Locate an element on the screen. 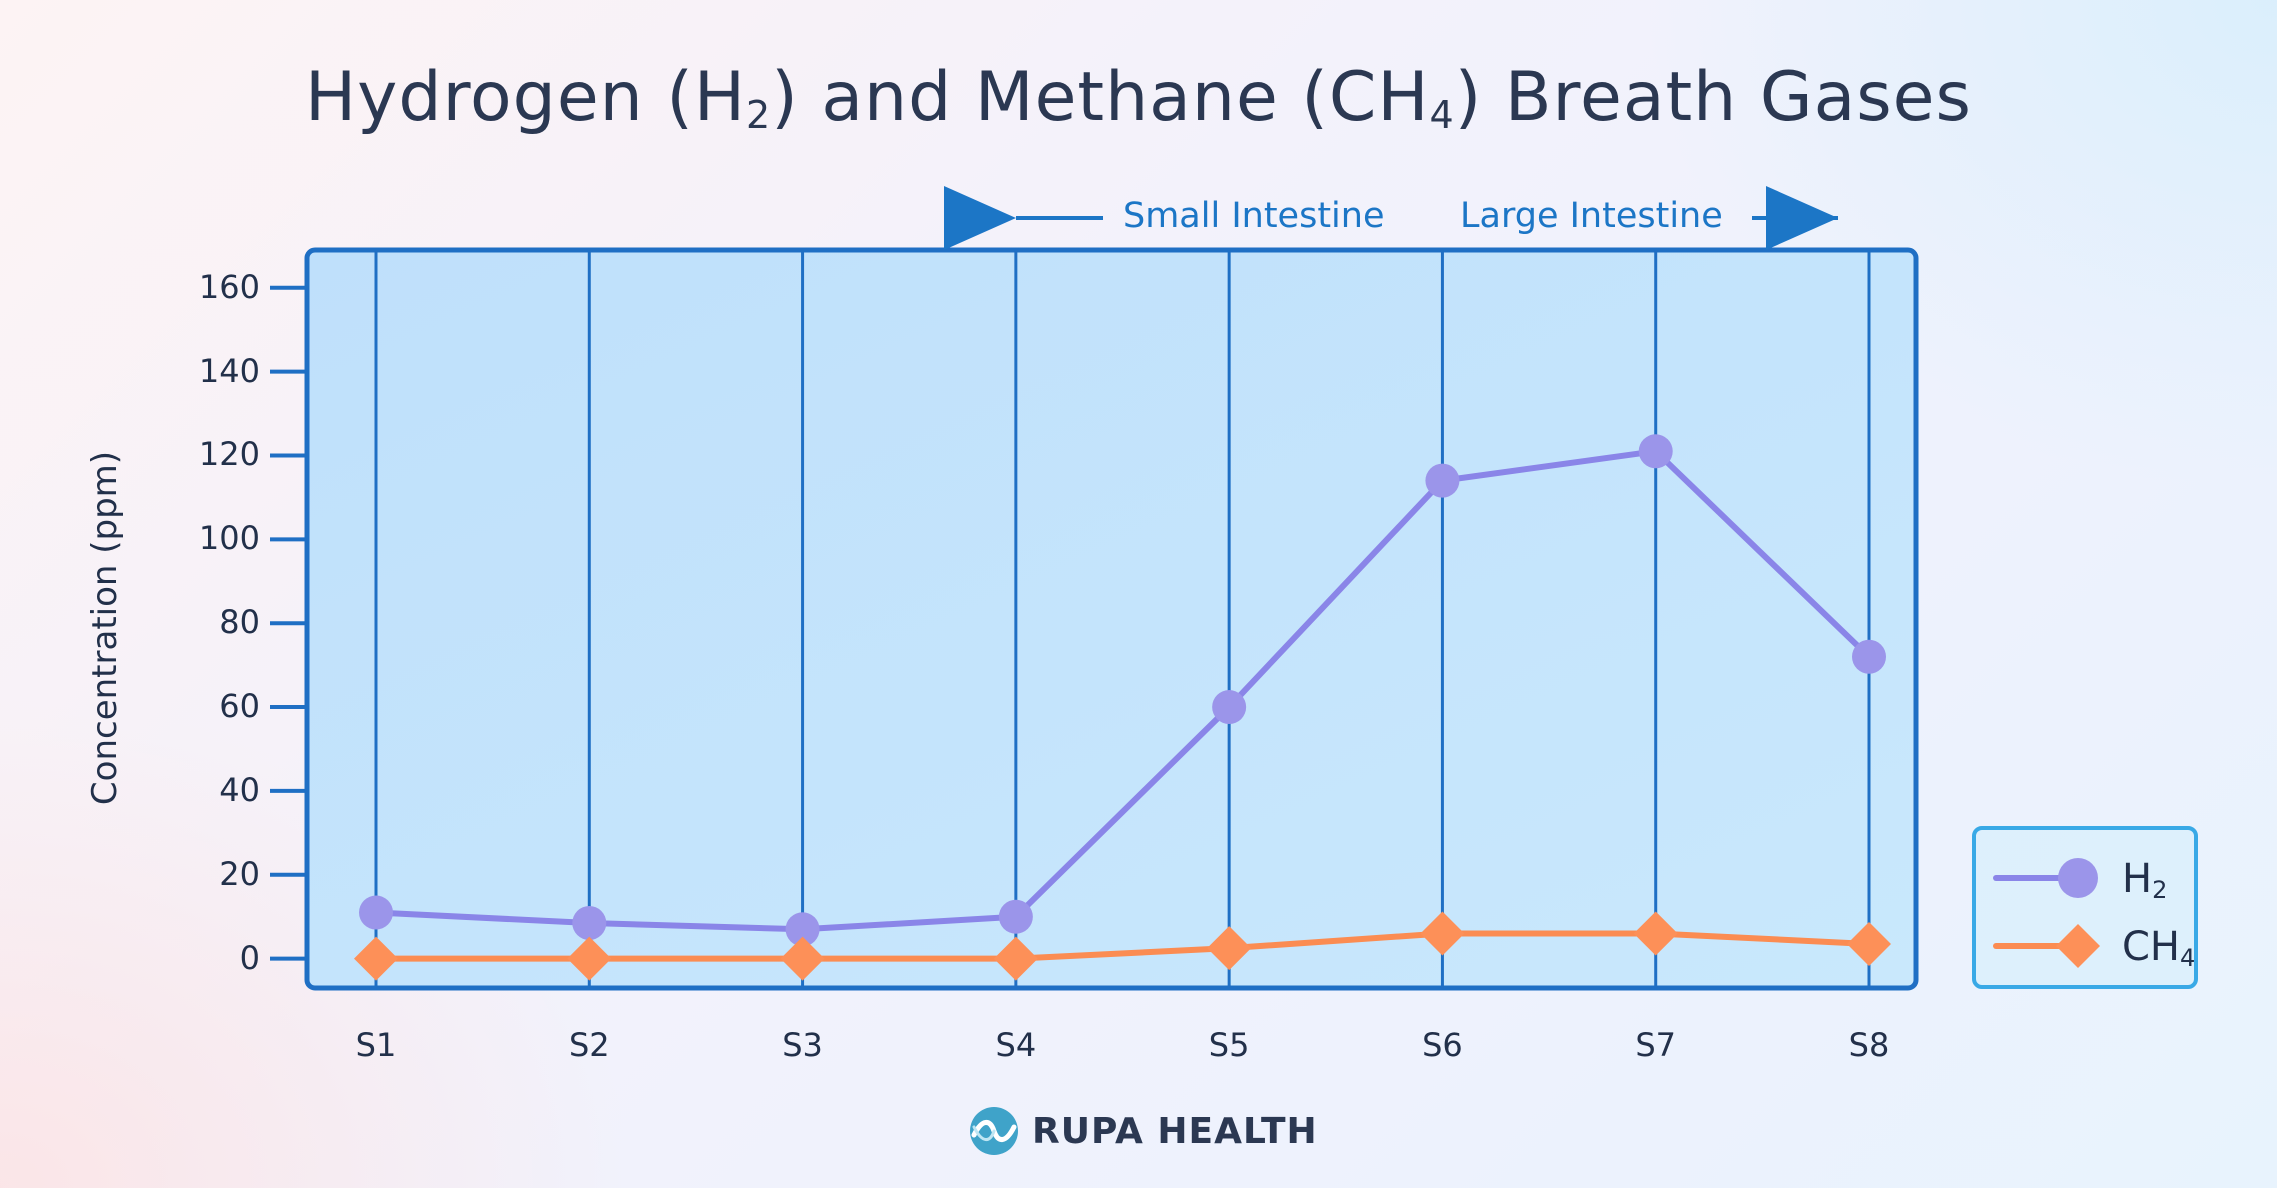 The width and height of the screenshot is (2277, 1188). x-tick-label-s1: S1 is located at coordinates (376, 1045).